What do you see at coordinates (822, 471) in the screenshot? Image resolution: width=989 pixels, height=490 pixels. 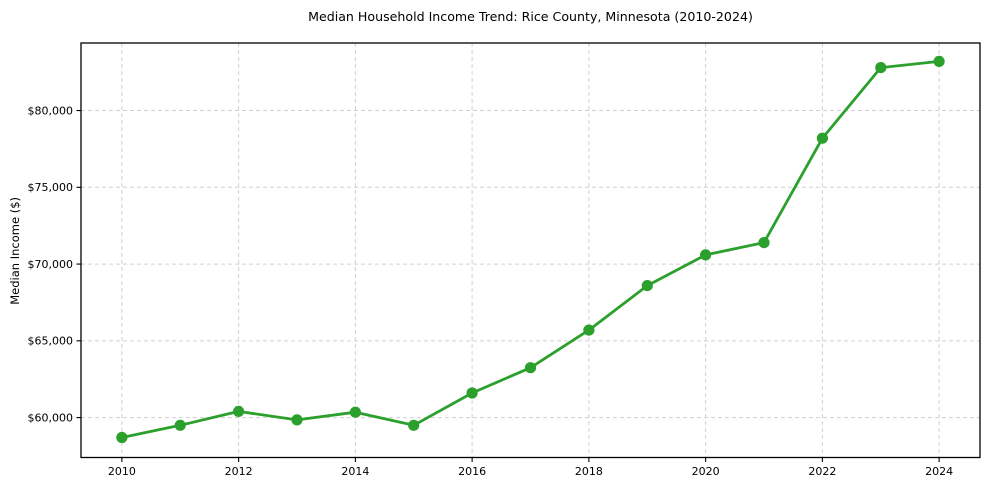 I see `x-tick-label: 2022` at bounding box center [822, 471].